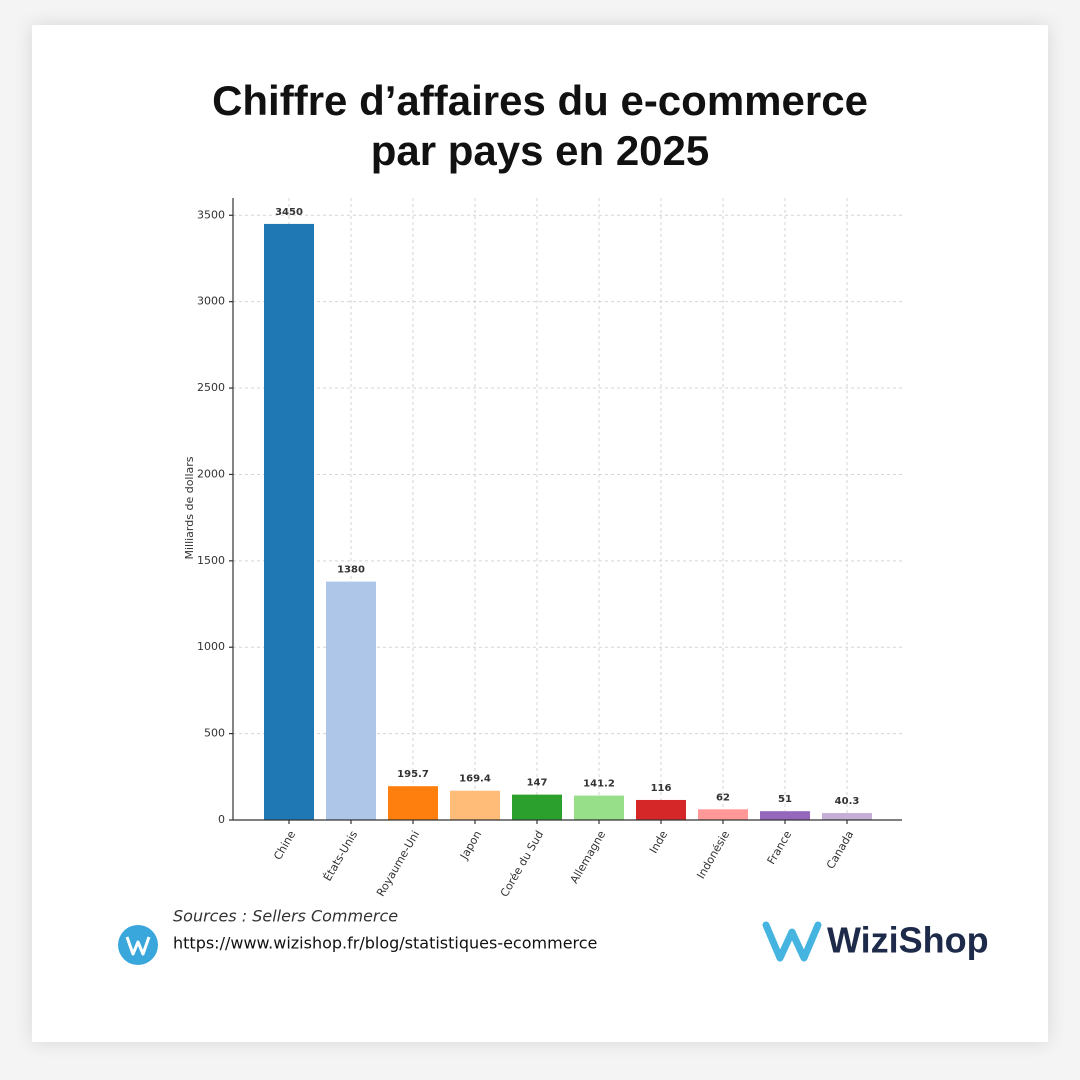 This screenshot has width=1080, height=1080. I want to click on y-axis-label: Milliards de dollars, so click(189, 507).